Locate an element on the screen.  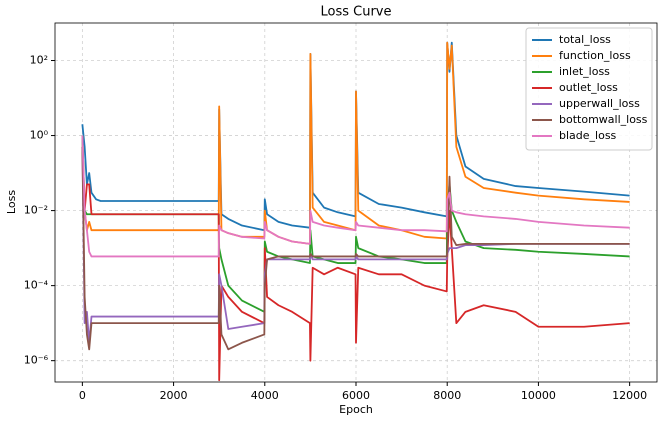
y-tick-label: 10² is located at coordinates (39, 60).